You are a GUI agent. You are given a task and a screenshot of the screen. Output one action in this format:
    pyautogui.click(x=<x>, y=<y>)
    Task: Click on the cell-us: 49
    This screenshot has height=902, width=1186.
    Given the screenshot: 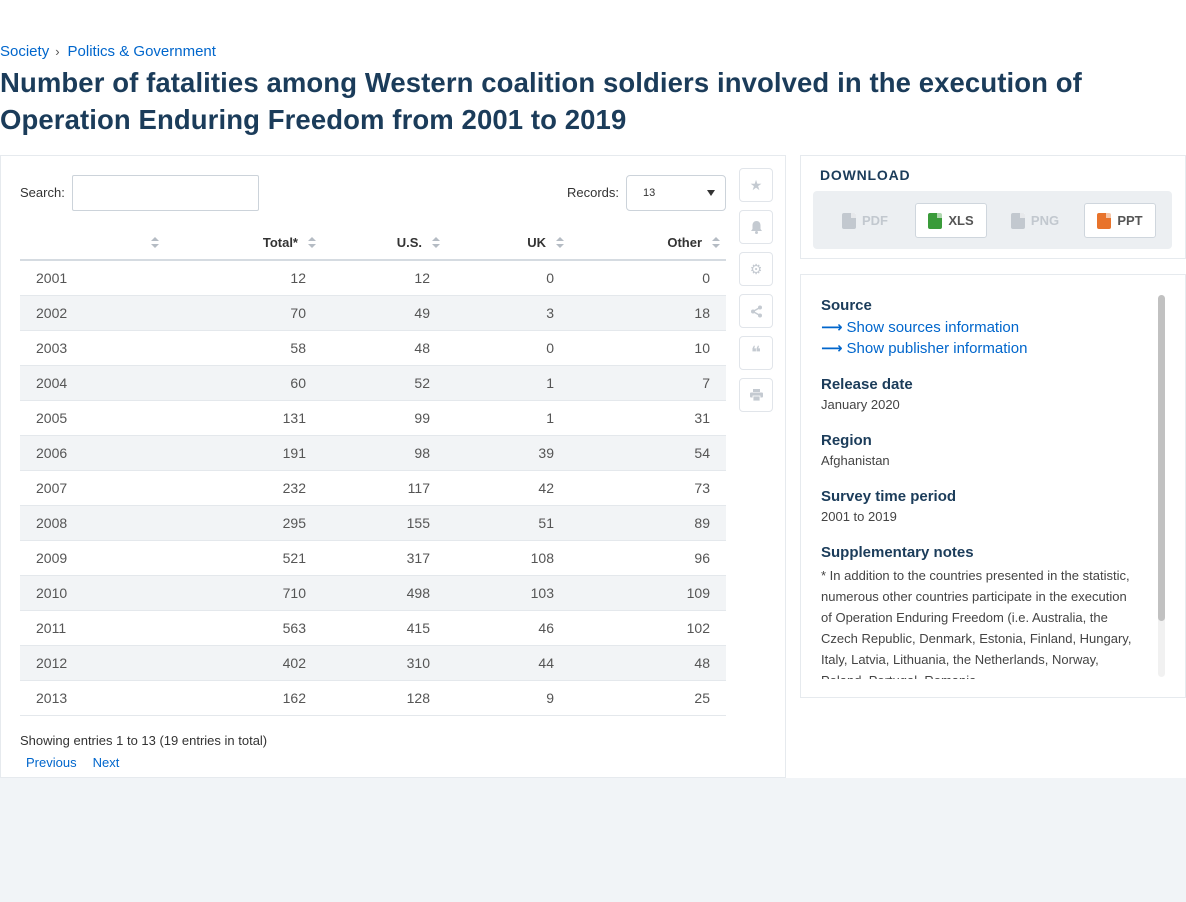 What is the action you would take?
    pyautogui.click(x=384, y=313)
    